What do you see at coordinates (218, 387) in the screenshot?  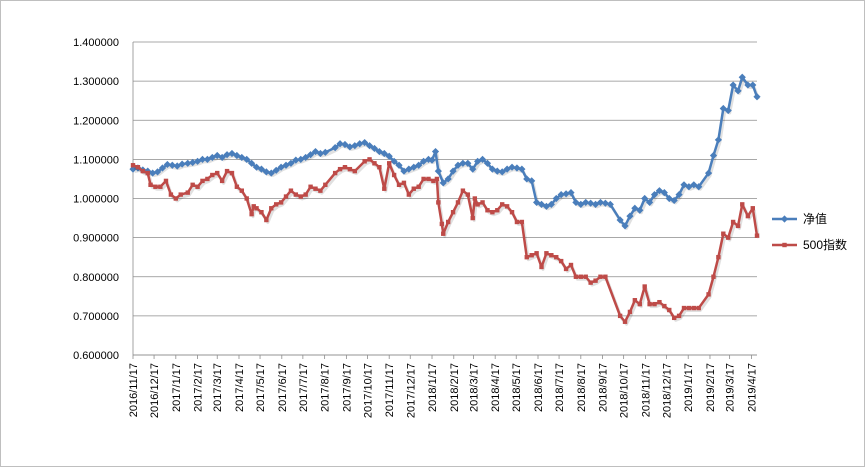 I see `x-tick-label: 2017/3/17` at bounding box center [218, 387].